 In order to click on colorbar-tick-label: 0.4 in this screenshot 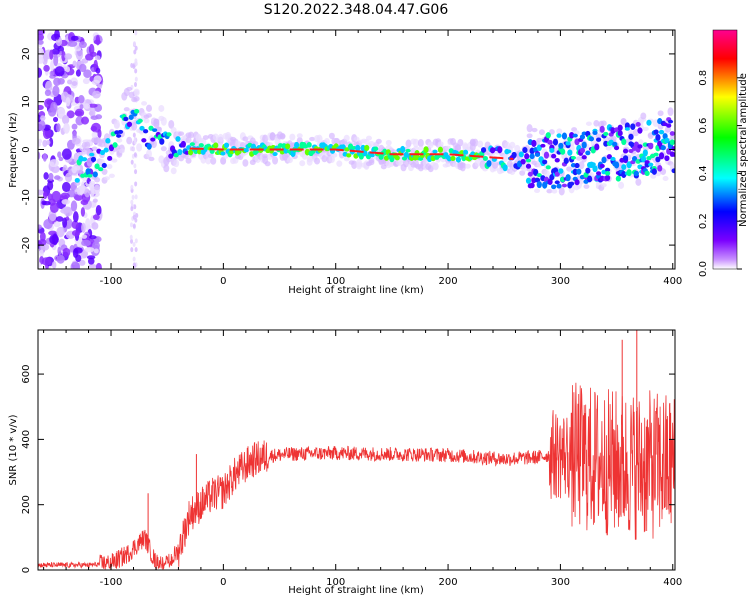, I will do `click(703, 173)`.